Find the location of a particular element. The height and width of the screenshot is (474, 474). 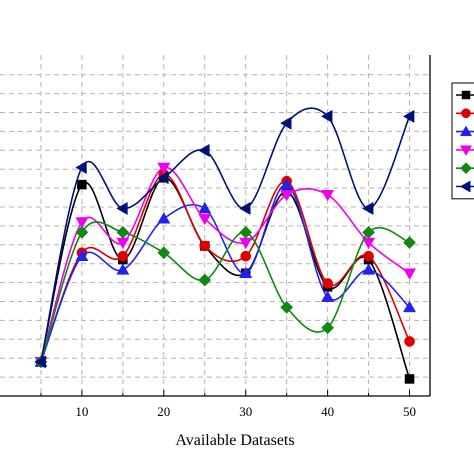

x-tick-labels: 10 20 30 40 50 is located at coordinates (245, 411).